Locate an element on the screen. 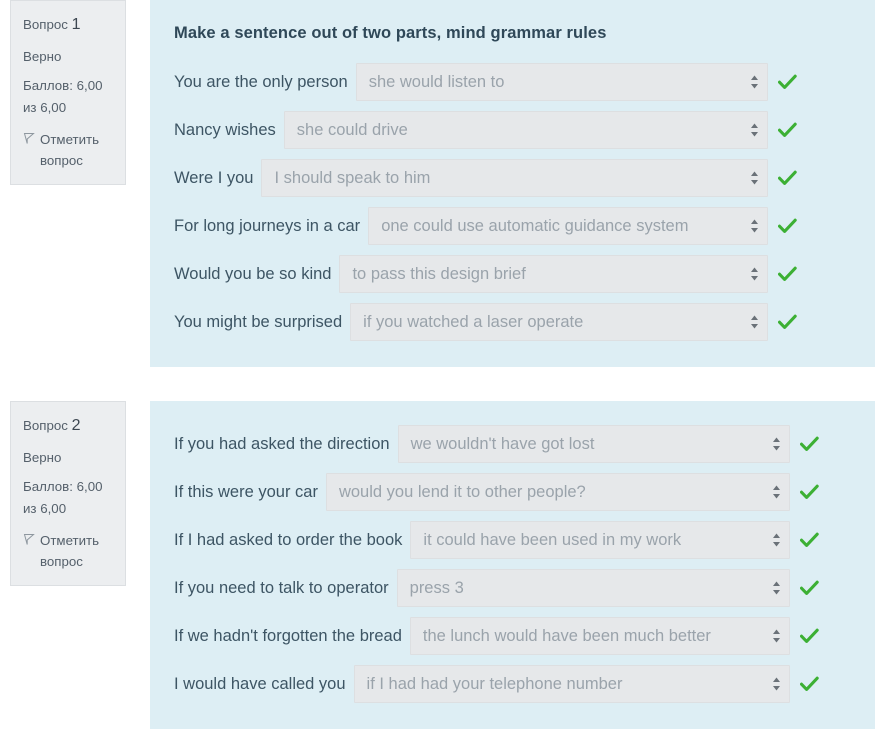 Image resolution: width=875 pixels, height=729 pixels. flag-question-label-2: Отметить вопрос is located at coordinates (70, 551).